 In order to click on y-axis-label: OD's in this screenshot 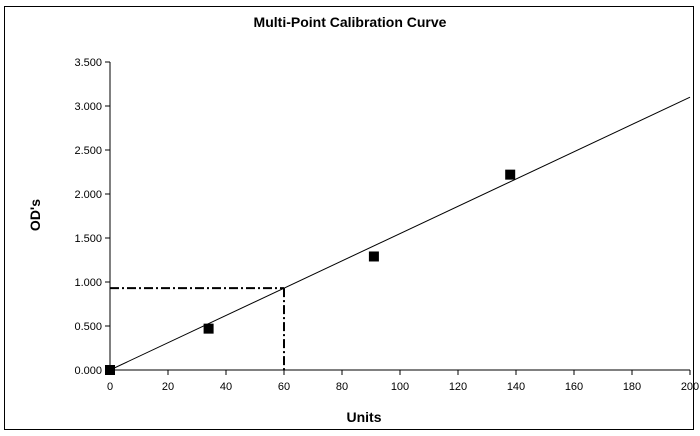, I will do `click(35, 215)`.